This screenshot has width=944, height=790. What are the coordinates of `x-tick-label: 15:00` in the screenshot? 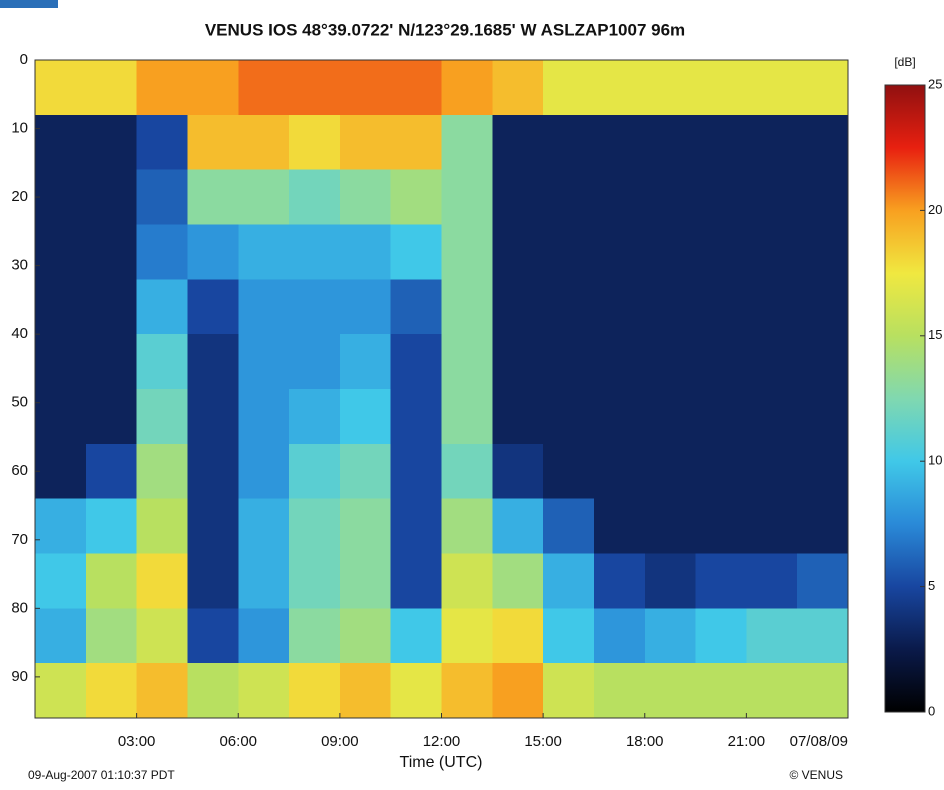 It's located at (543, 741).